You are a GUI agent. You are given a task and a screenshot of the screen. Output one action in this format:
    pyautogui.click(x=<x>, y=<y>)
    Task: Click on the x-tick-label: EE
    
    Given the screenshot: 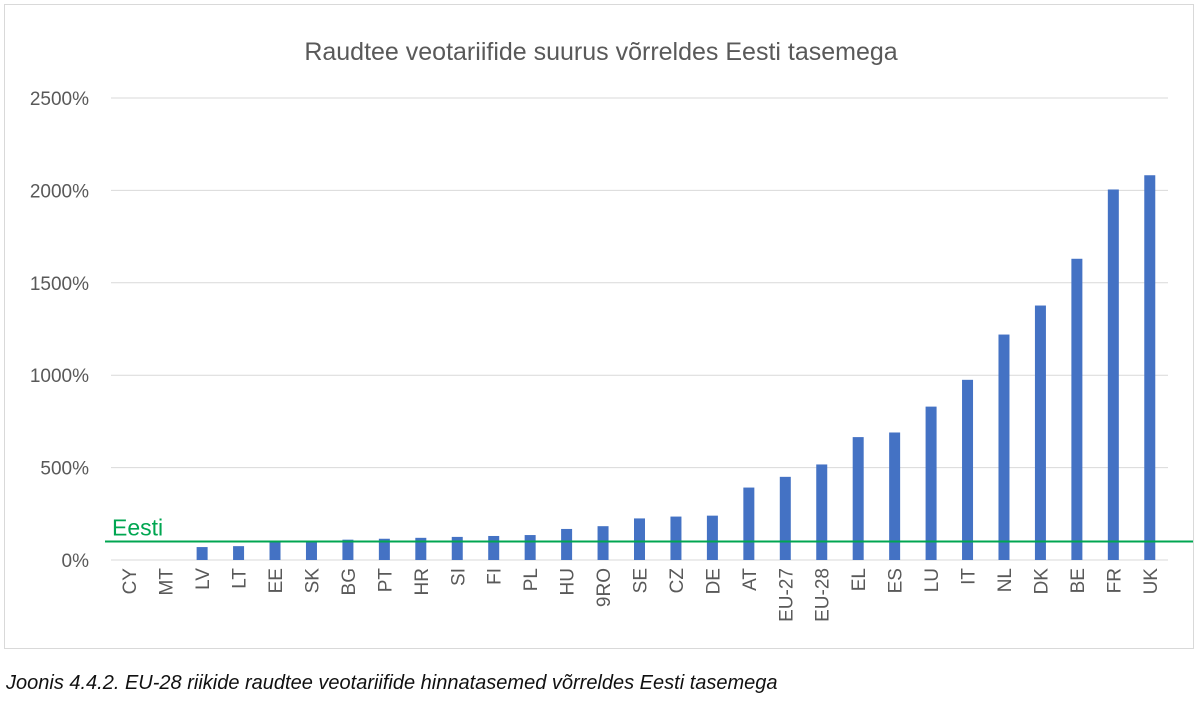 What is the action you would take?
    pyautogui.click(x=276, y=580)
    